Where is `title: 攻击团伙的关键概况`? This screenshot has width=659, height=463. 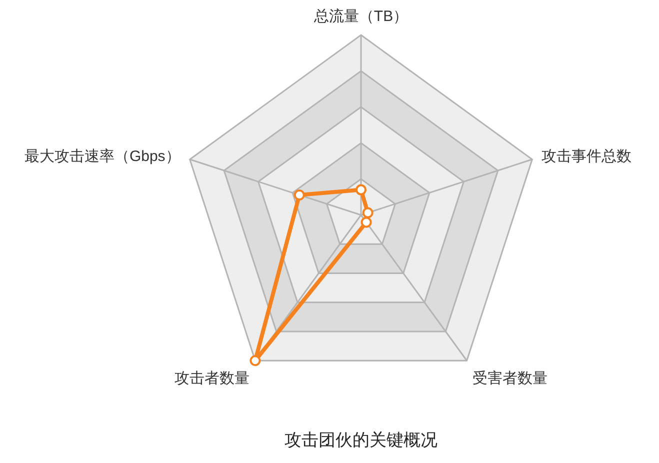
title: 攻击团伙的关键概况 is located at coordinates (361, 440).